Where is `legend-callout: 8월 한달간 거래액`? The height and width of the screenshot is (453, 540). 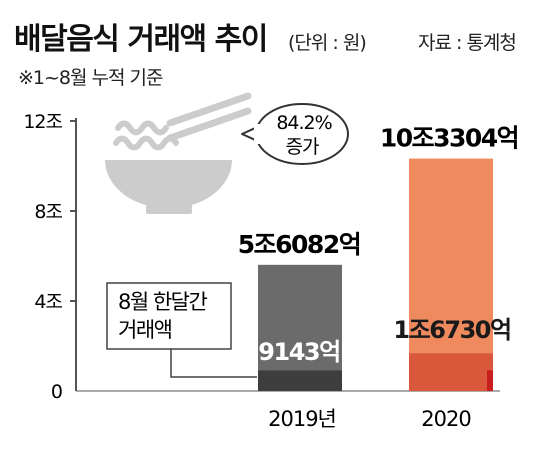 legend-callout: 8월 한달간 거래액 is located at coordinates (181, 330).